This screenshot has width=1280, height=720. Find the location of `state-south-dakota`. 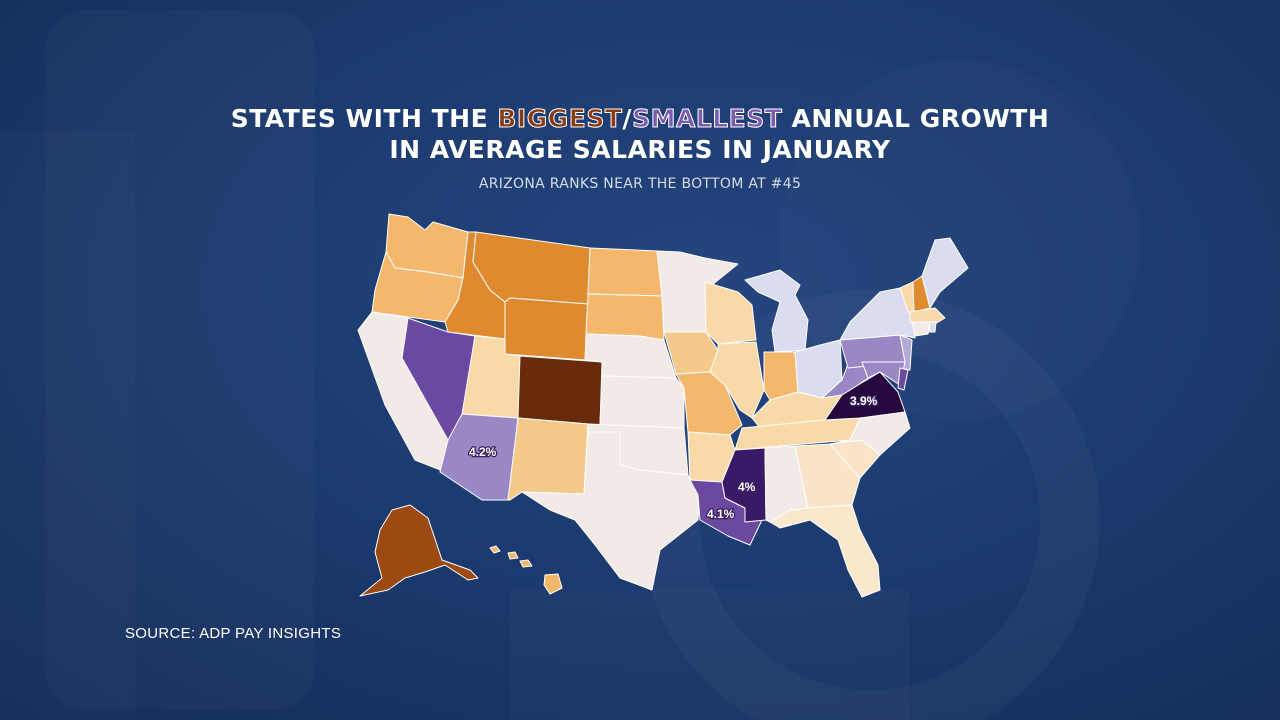

state-south-dakota is located at coordinates (625, 317).